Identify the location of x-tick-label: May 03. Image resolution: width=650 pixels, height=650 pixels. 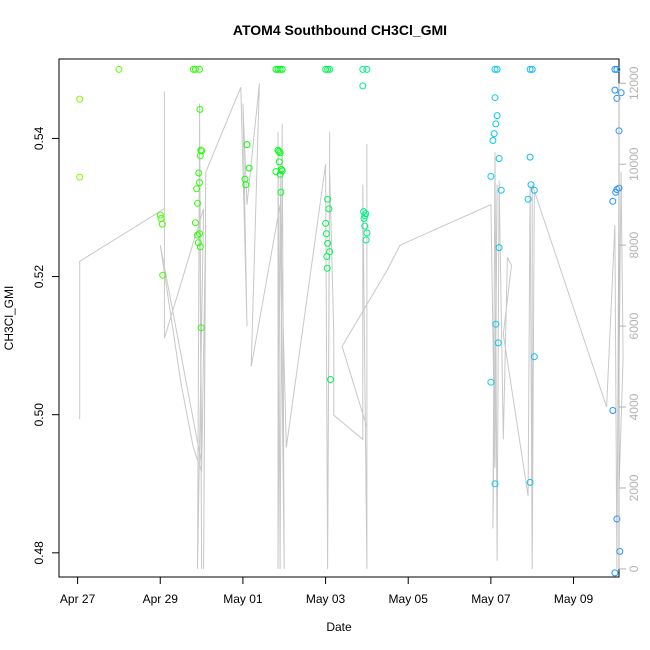
(326, 599).